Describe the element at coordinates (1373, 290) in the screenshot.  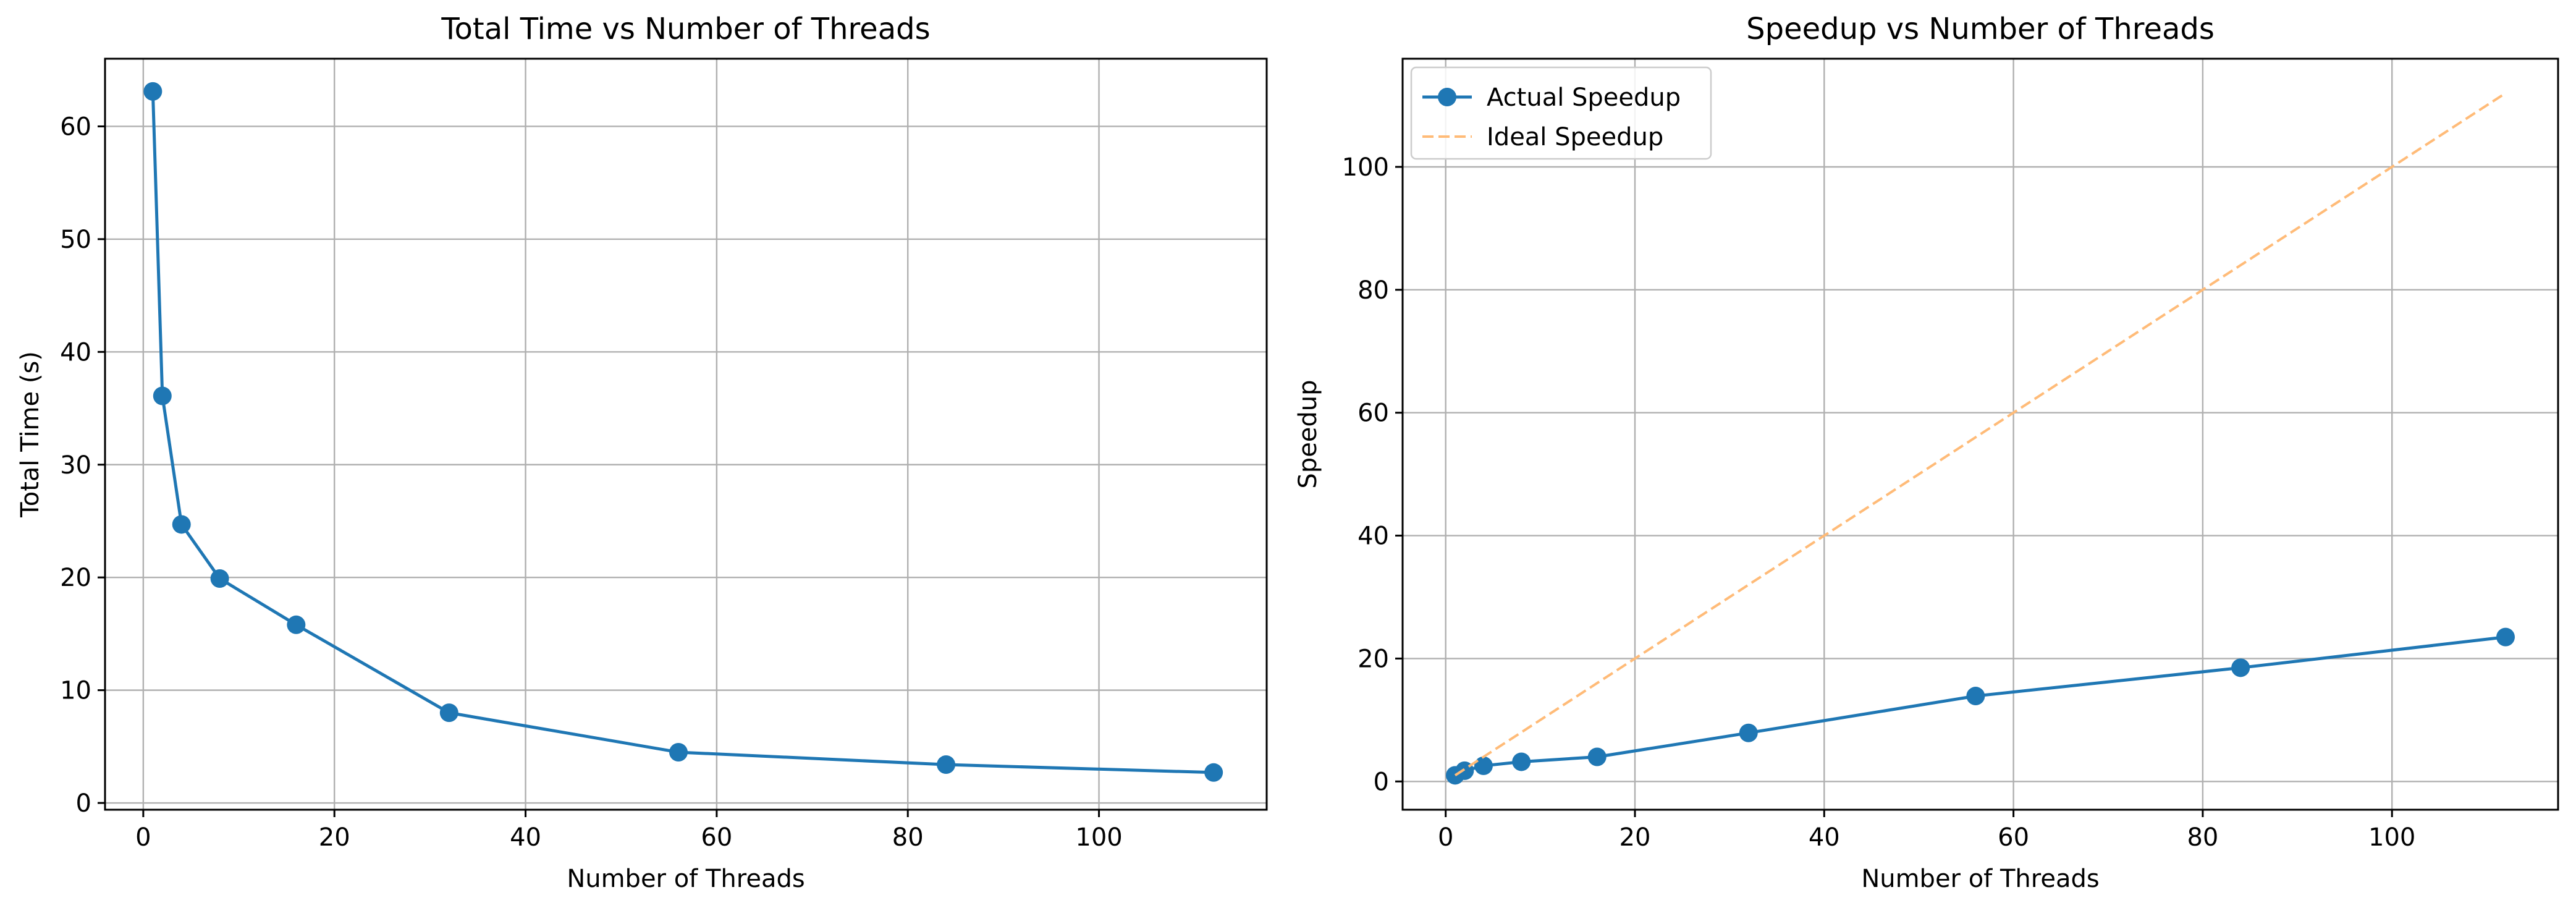
I see `y-tick-label: 80` at that location.